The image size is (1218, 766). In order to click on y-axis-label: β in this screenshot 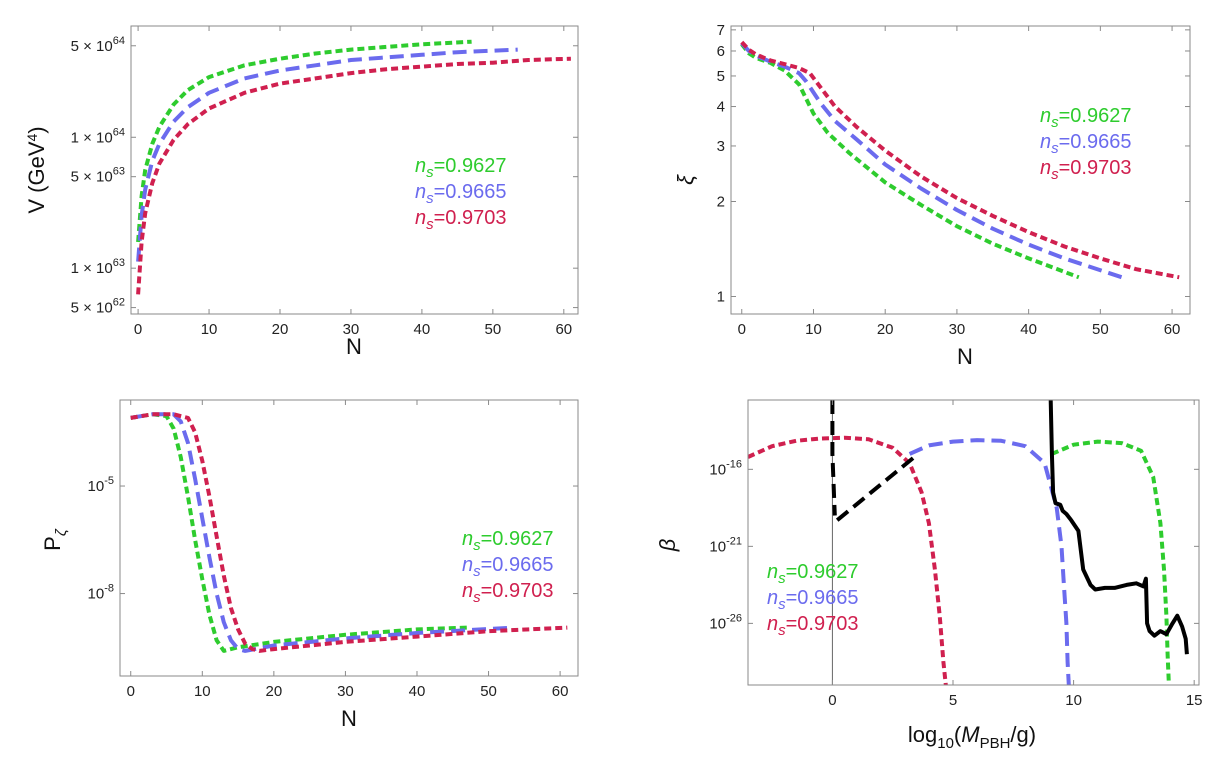, I will do `click(667, 545)`.